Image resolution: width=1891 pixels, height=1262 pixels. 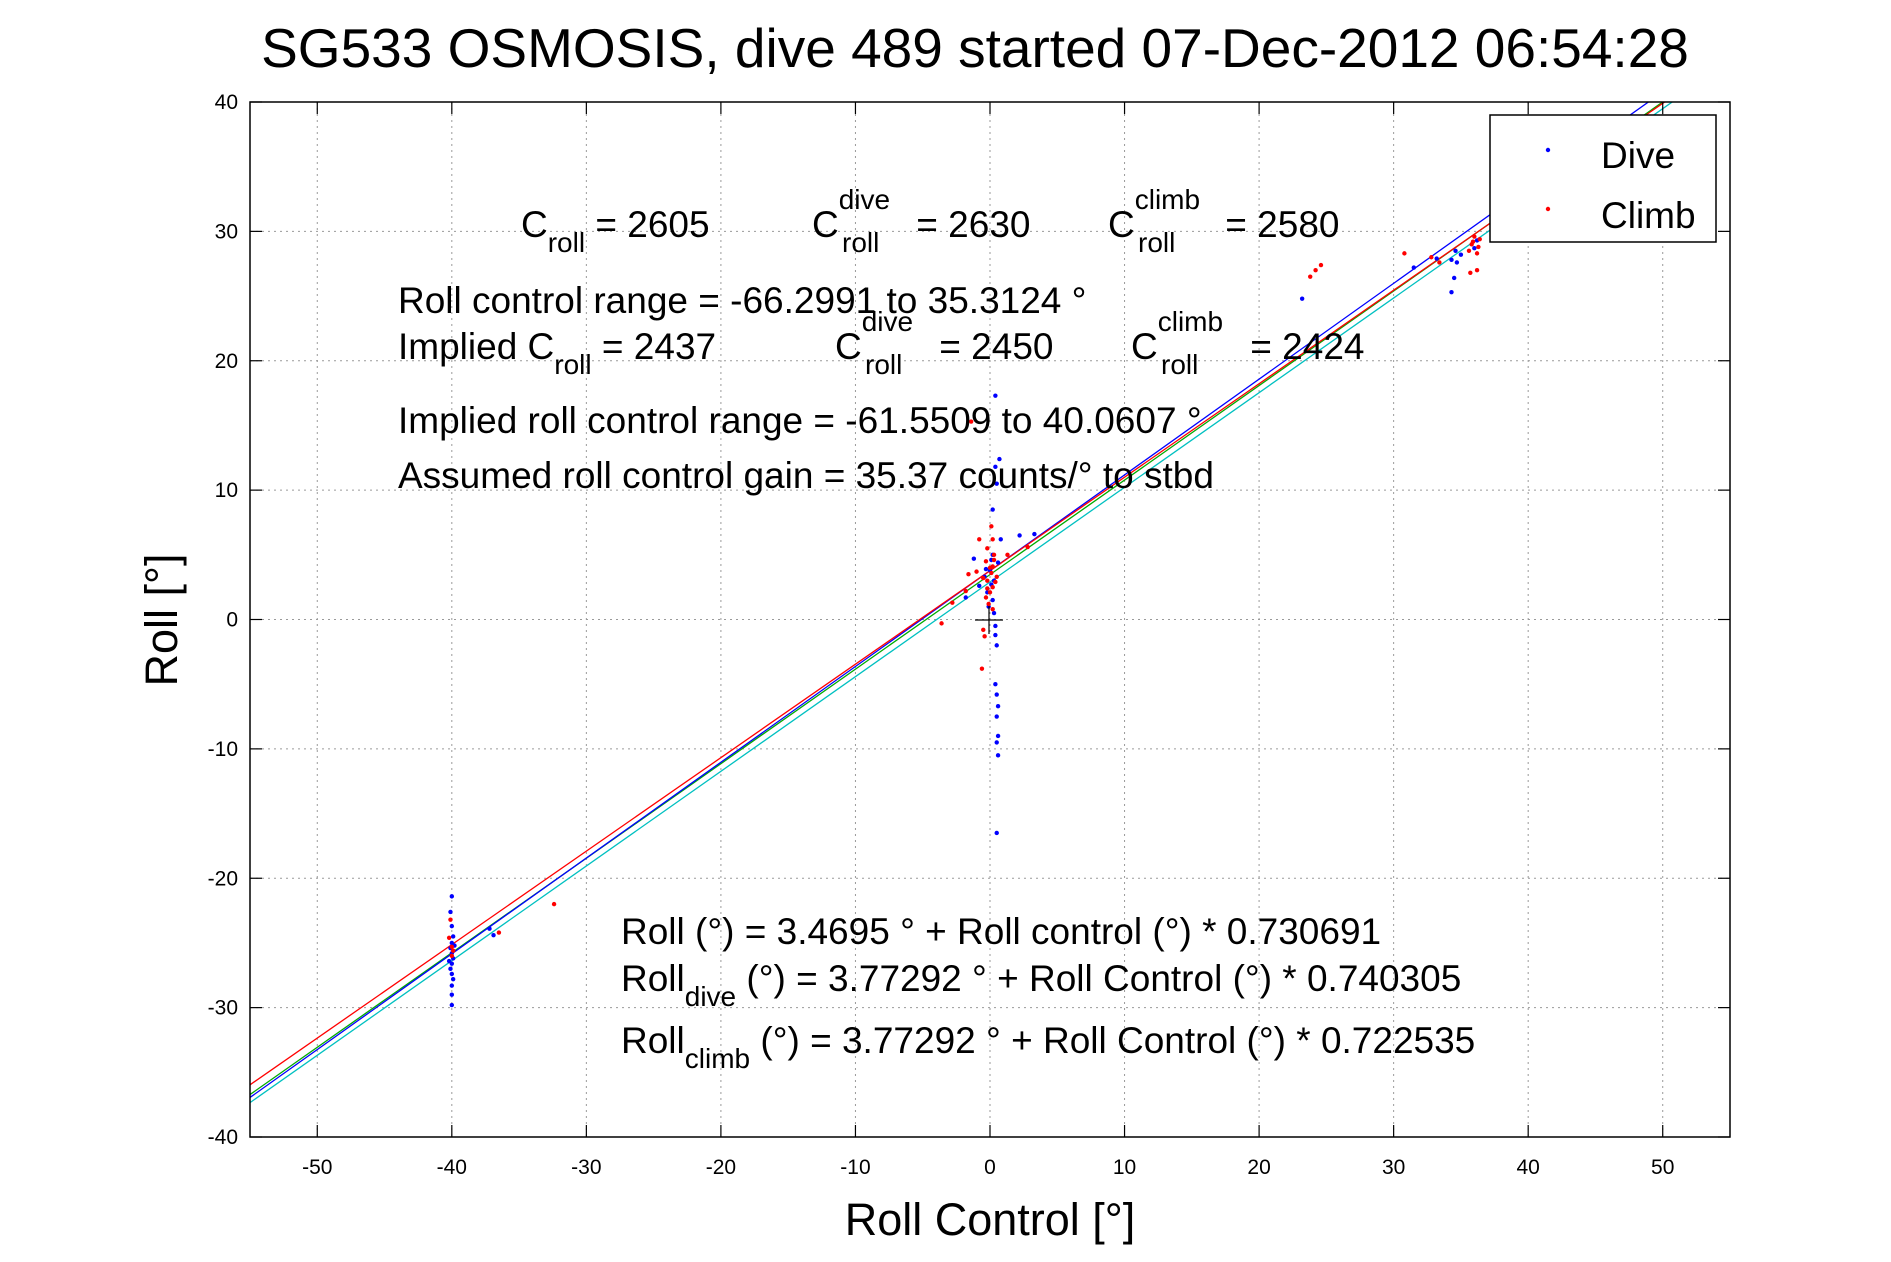 What do you see at coordinates (586, 1167) in the screenshot?
I see `x-tick-label: -30` at bounding box center [586, 1167].